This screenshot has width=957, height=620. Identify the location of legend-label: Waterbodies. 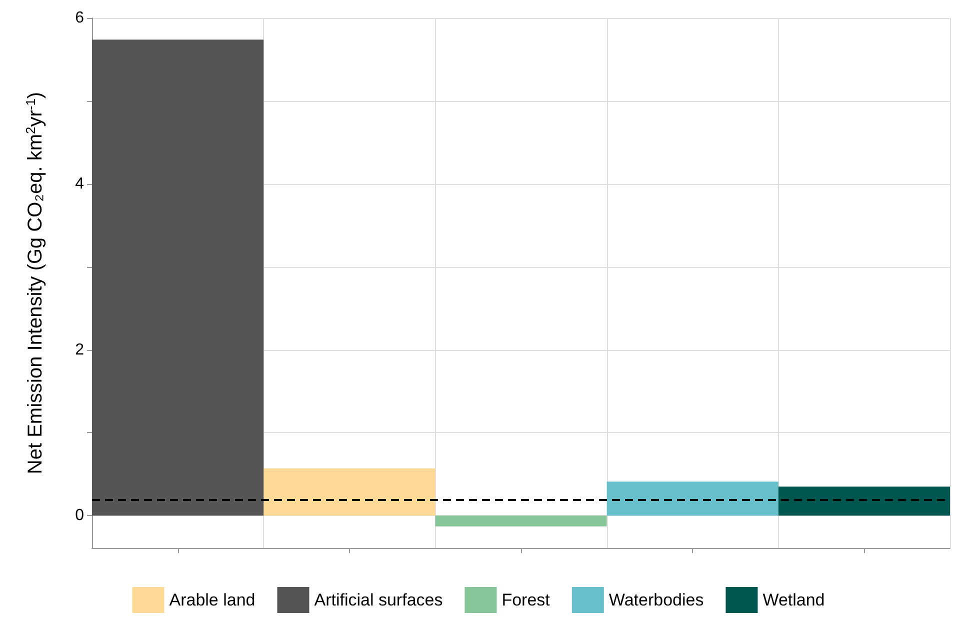
(656, 600).